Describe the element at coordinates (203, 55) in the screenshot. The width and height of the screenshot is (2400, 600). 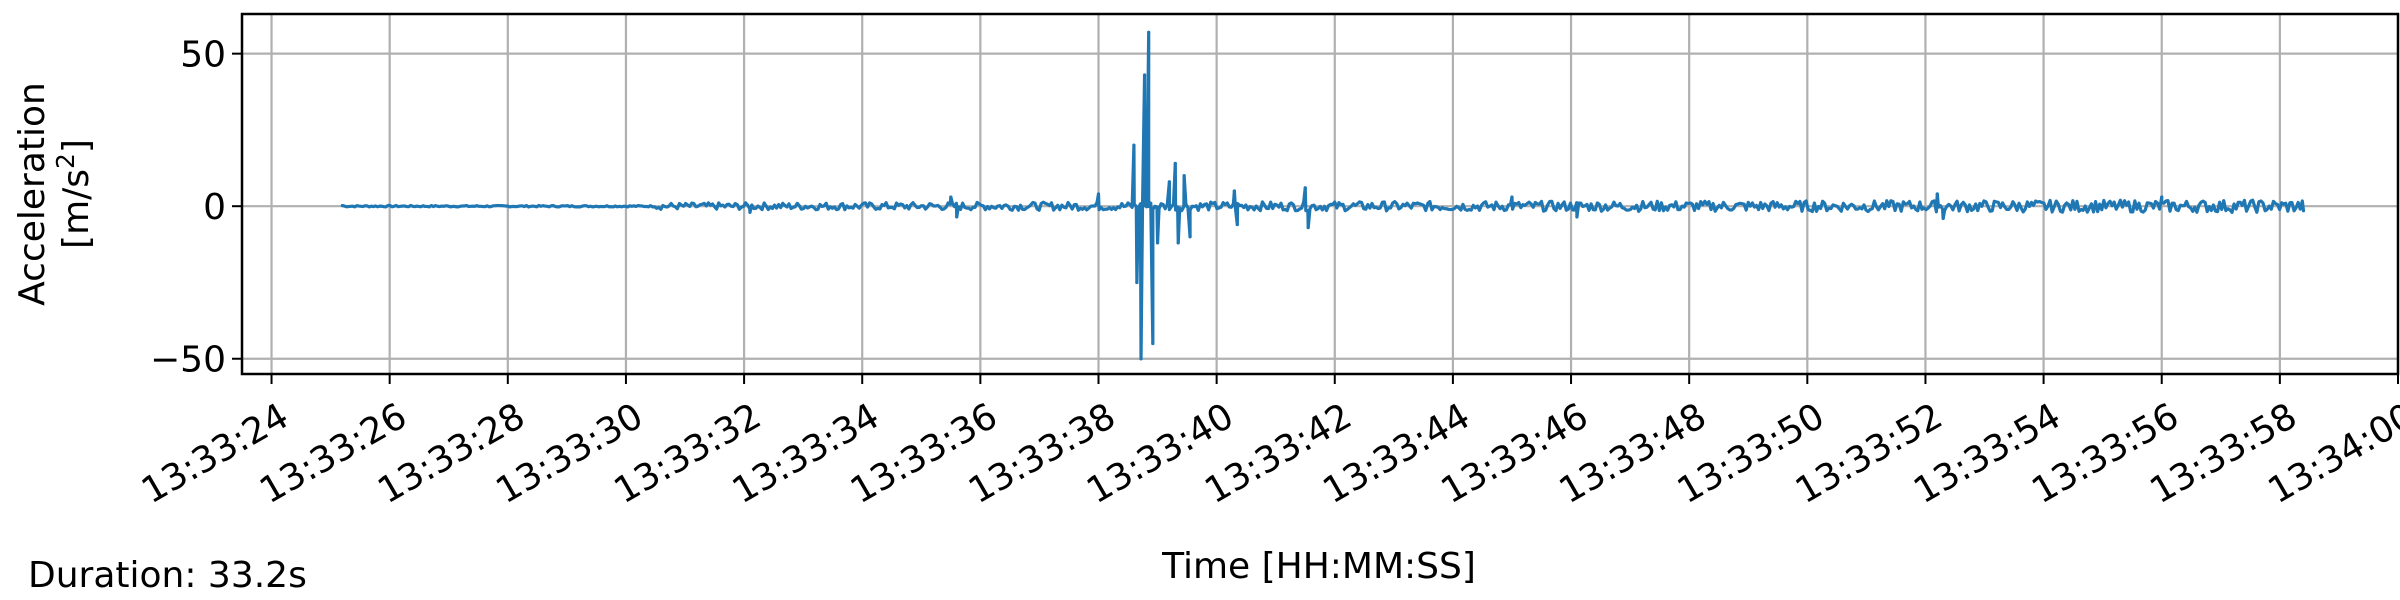
I see `y-tick-label: 50` at that location.